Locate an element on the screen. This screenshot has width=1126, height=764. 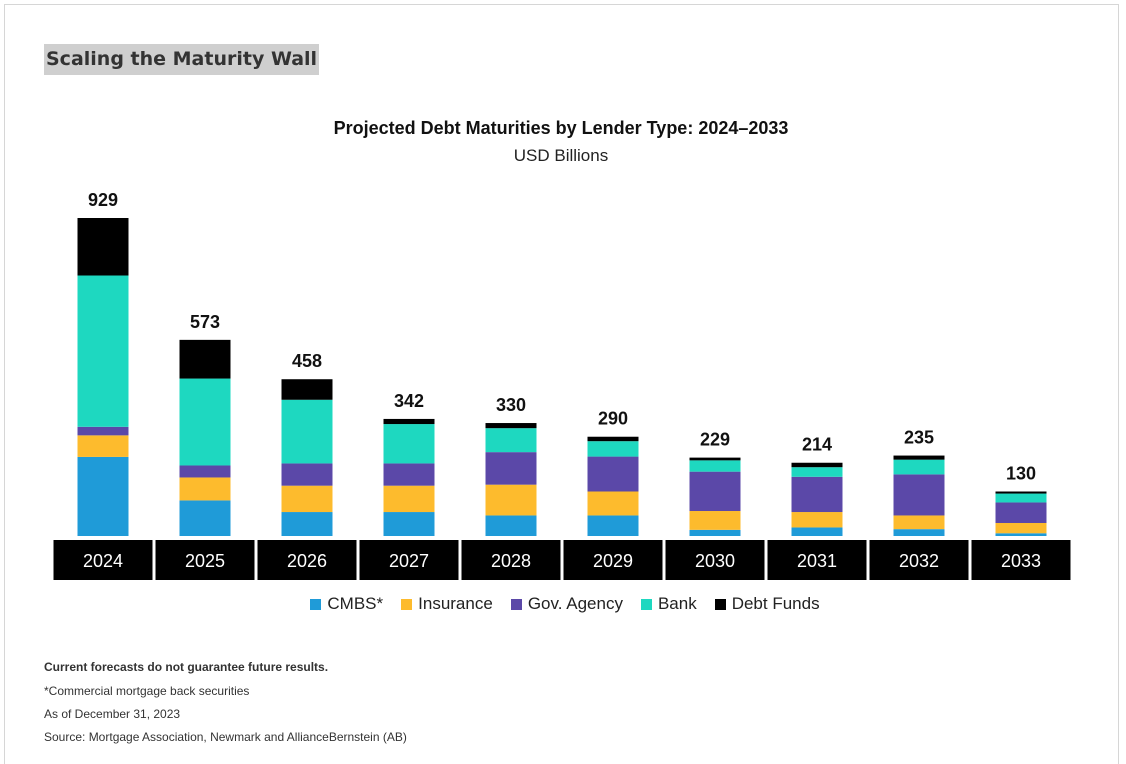
category-label-2025: 2025 is located at coordinates (205, 561).